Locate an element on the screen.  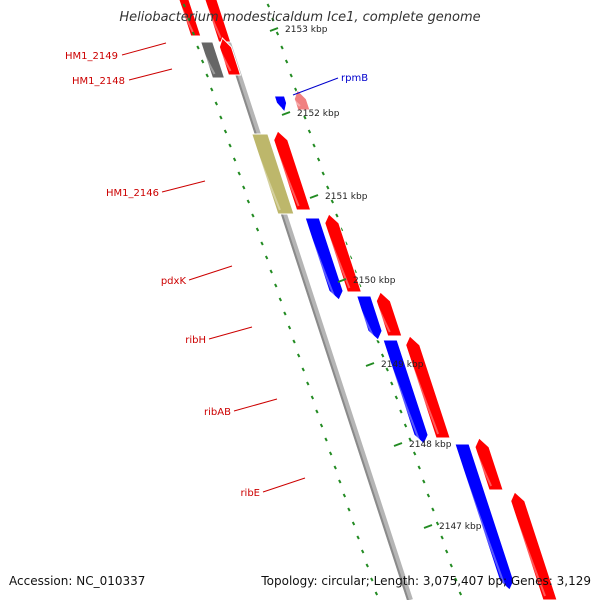
tick-label: 2151 kbp is located at coordinates (346, 197).